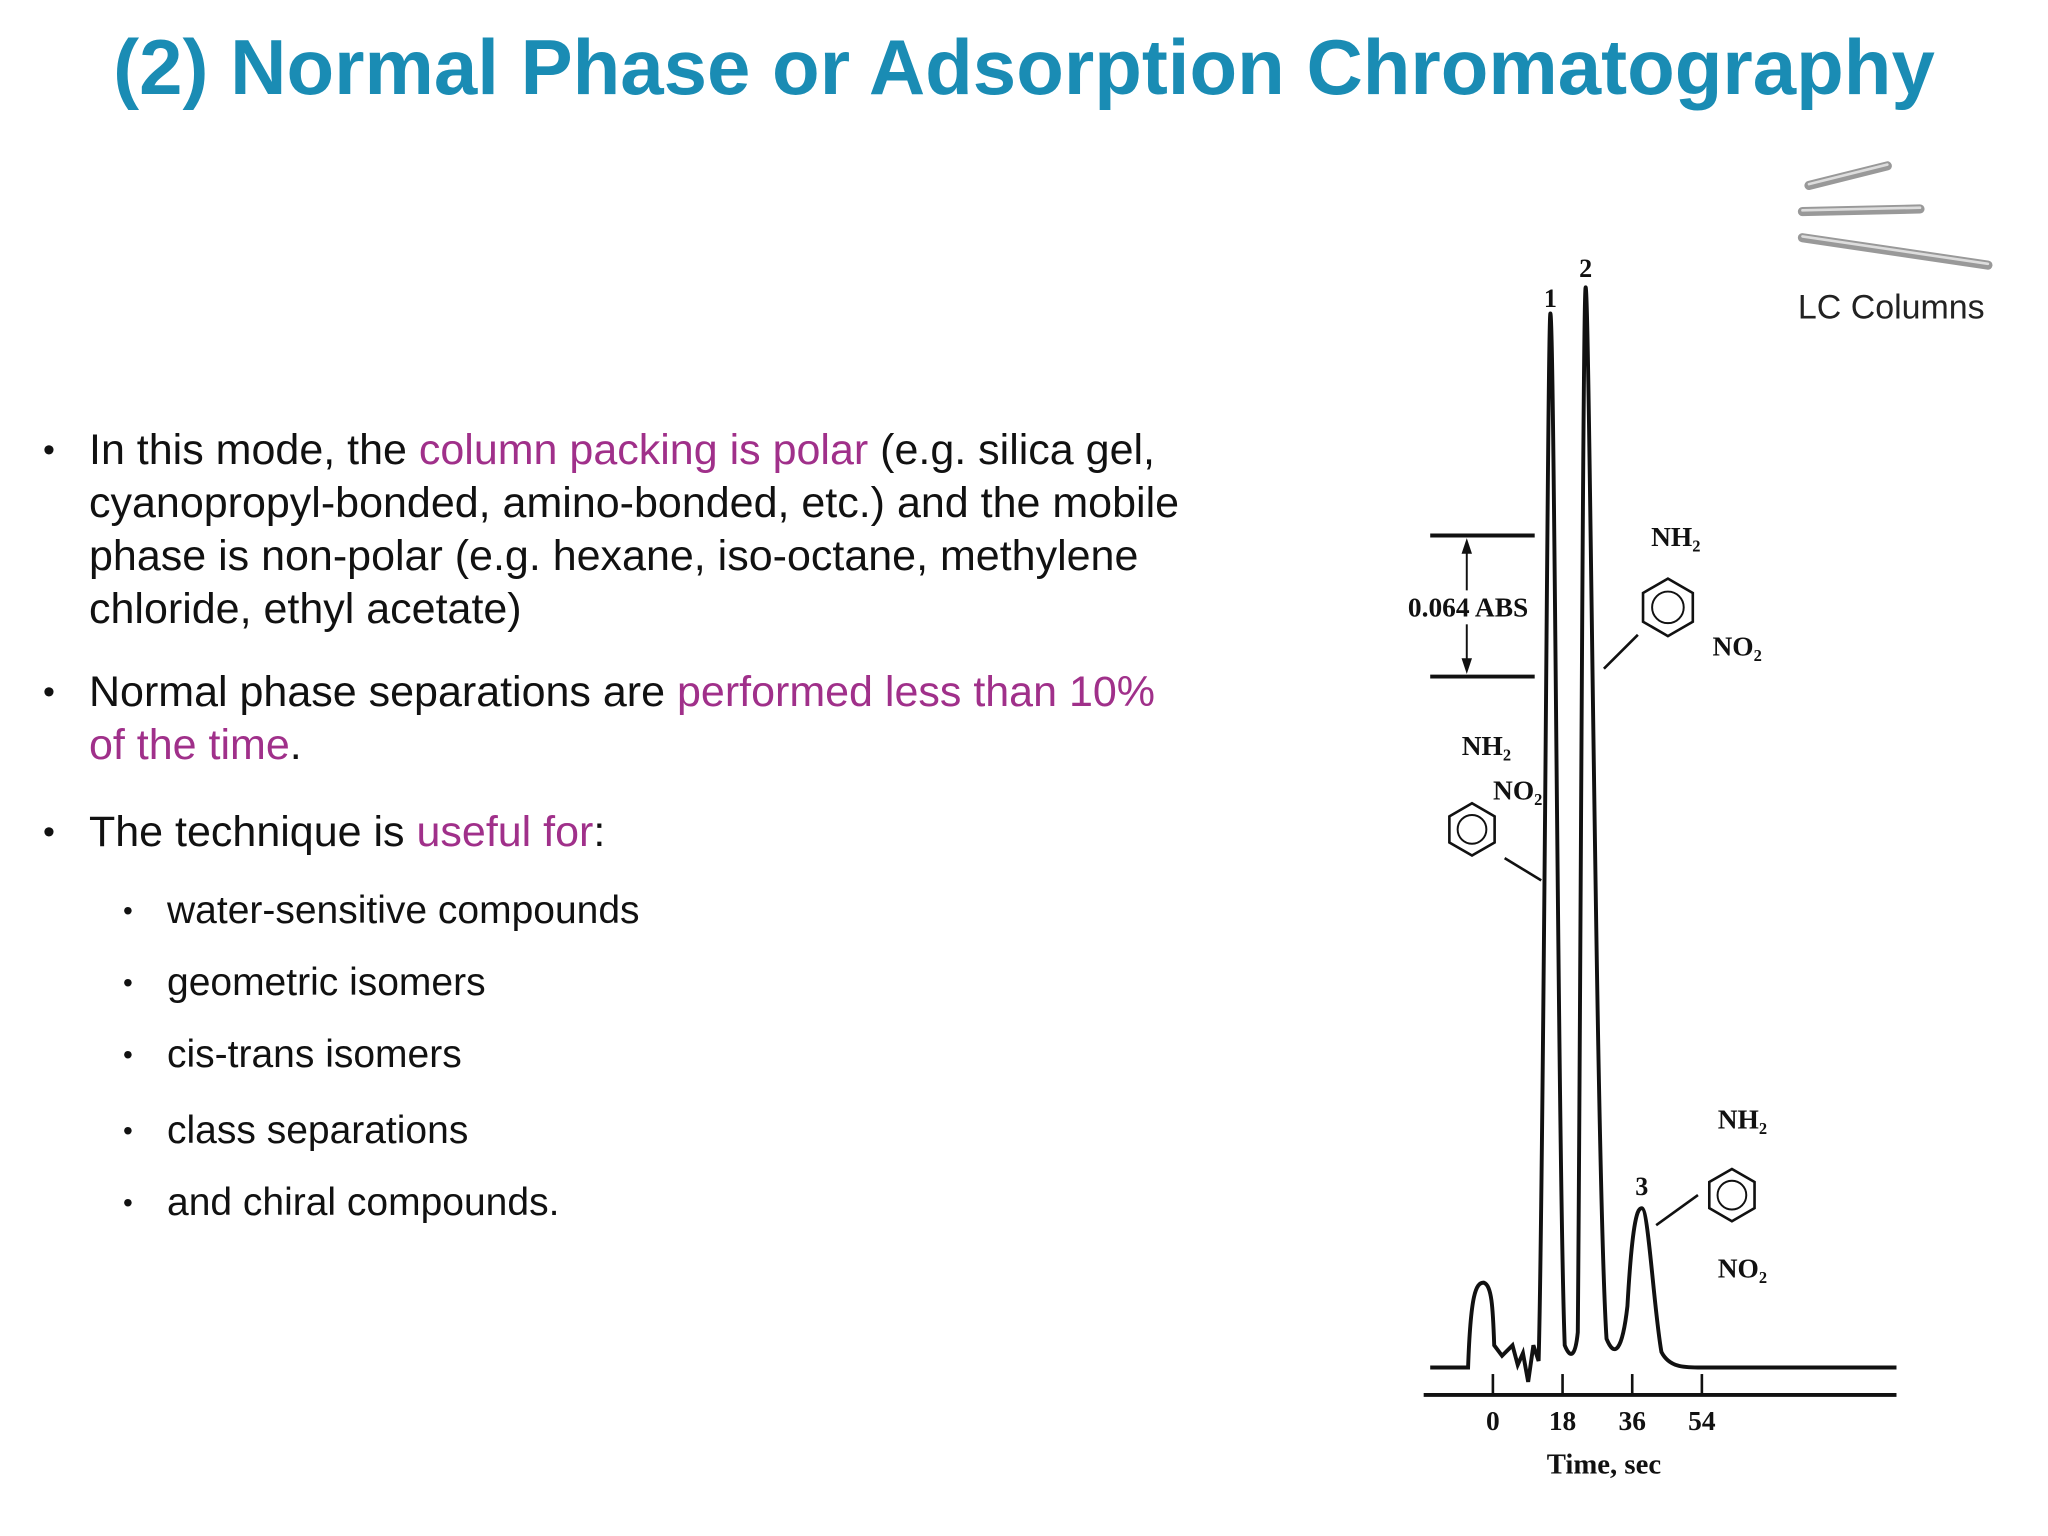 This screenshot has height=1536, width=2048. I want to click on highlight-text: useful for, so click(505, 832).